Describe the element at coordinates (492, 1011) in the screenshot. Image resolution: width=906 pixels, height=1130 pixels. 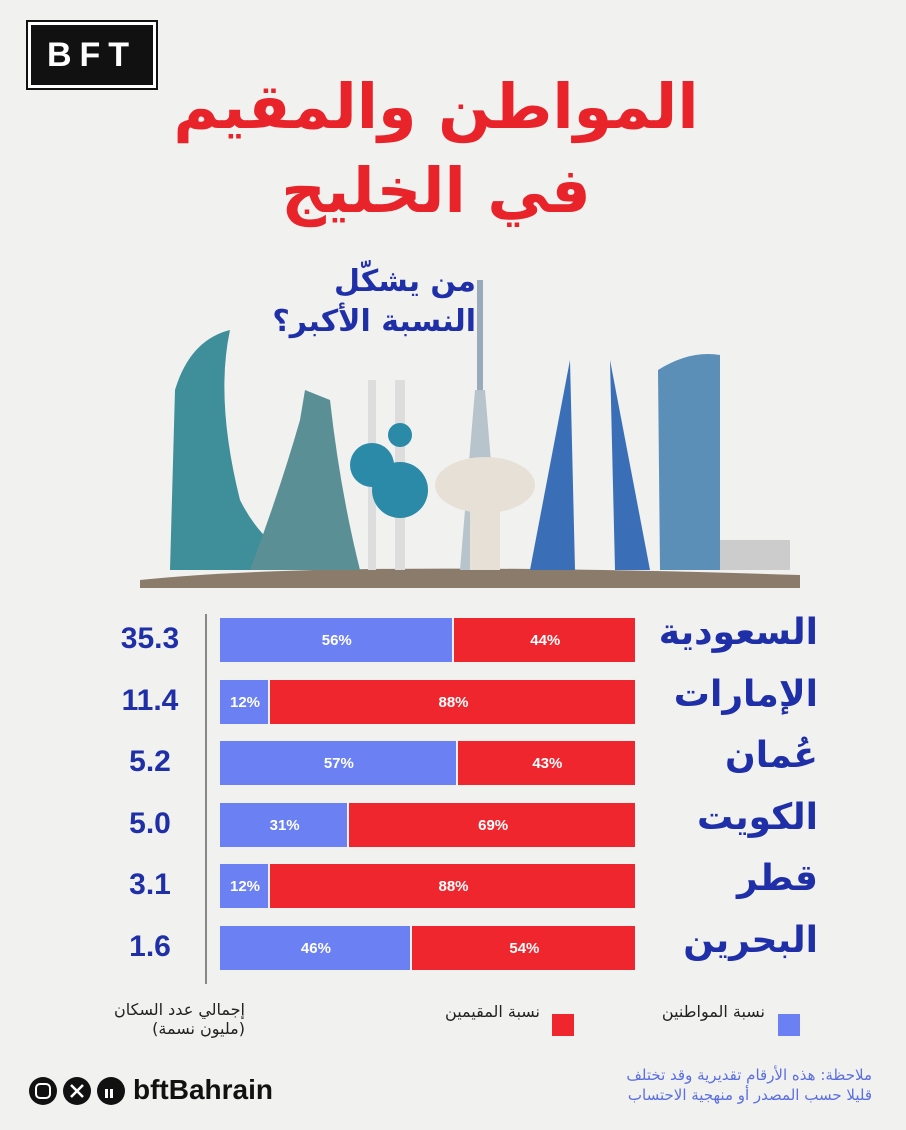
I see `legend-label: نسبة المقيمين` at that location.